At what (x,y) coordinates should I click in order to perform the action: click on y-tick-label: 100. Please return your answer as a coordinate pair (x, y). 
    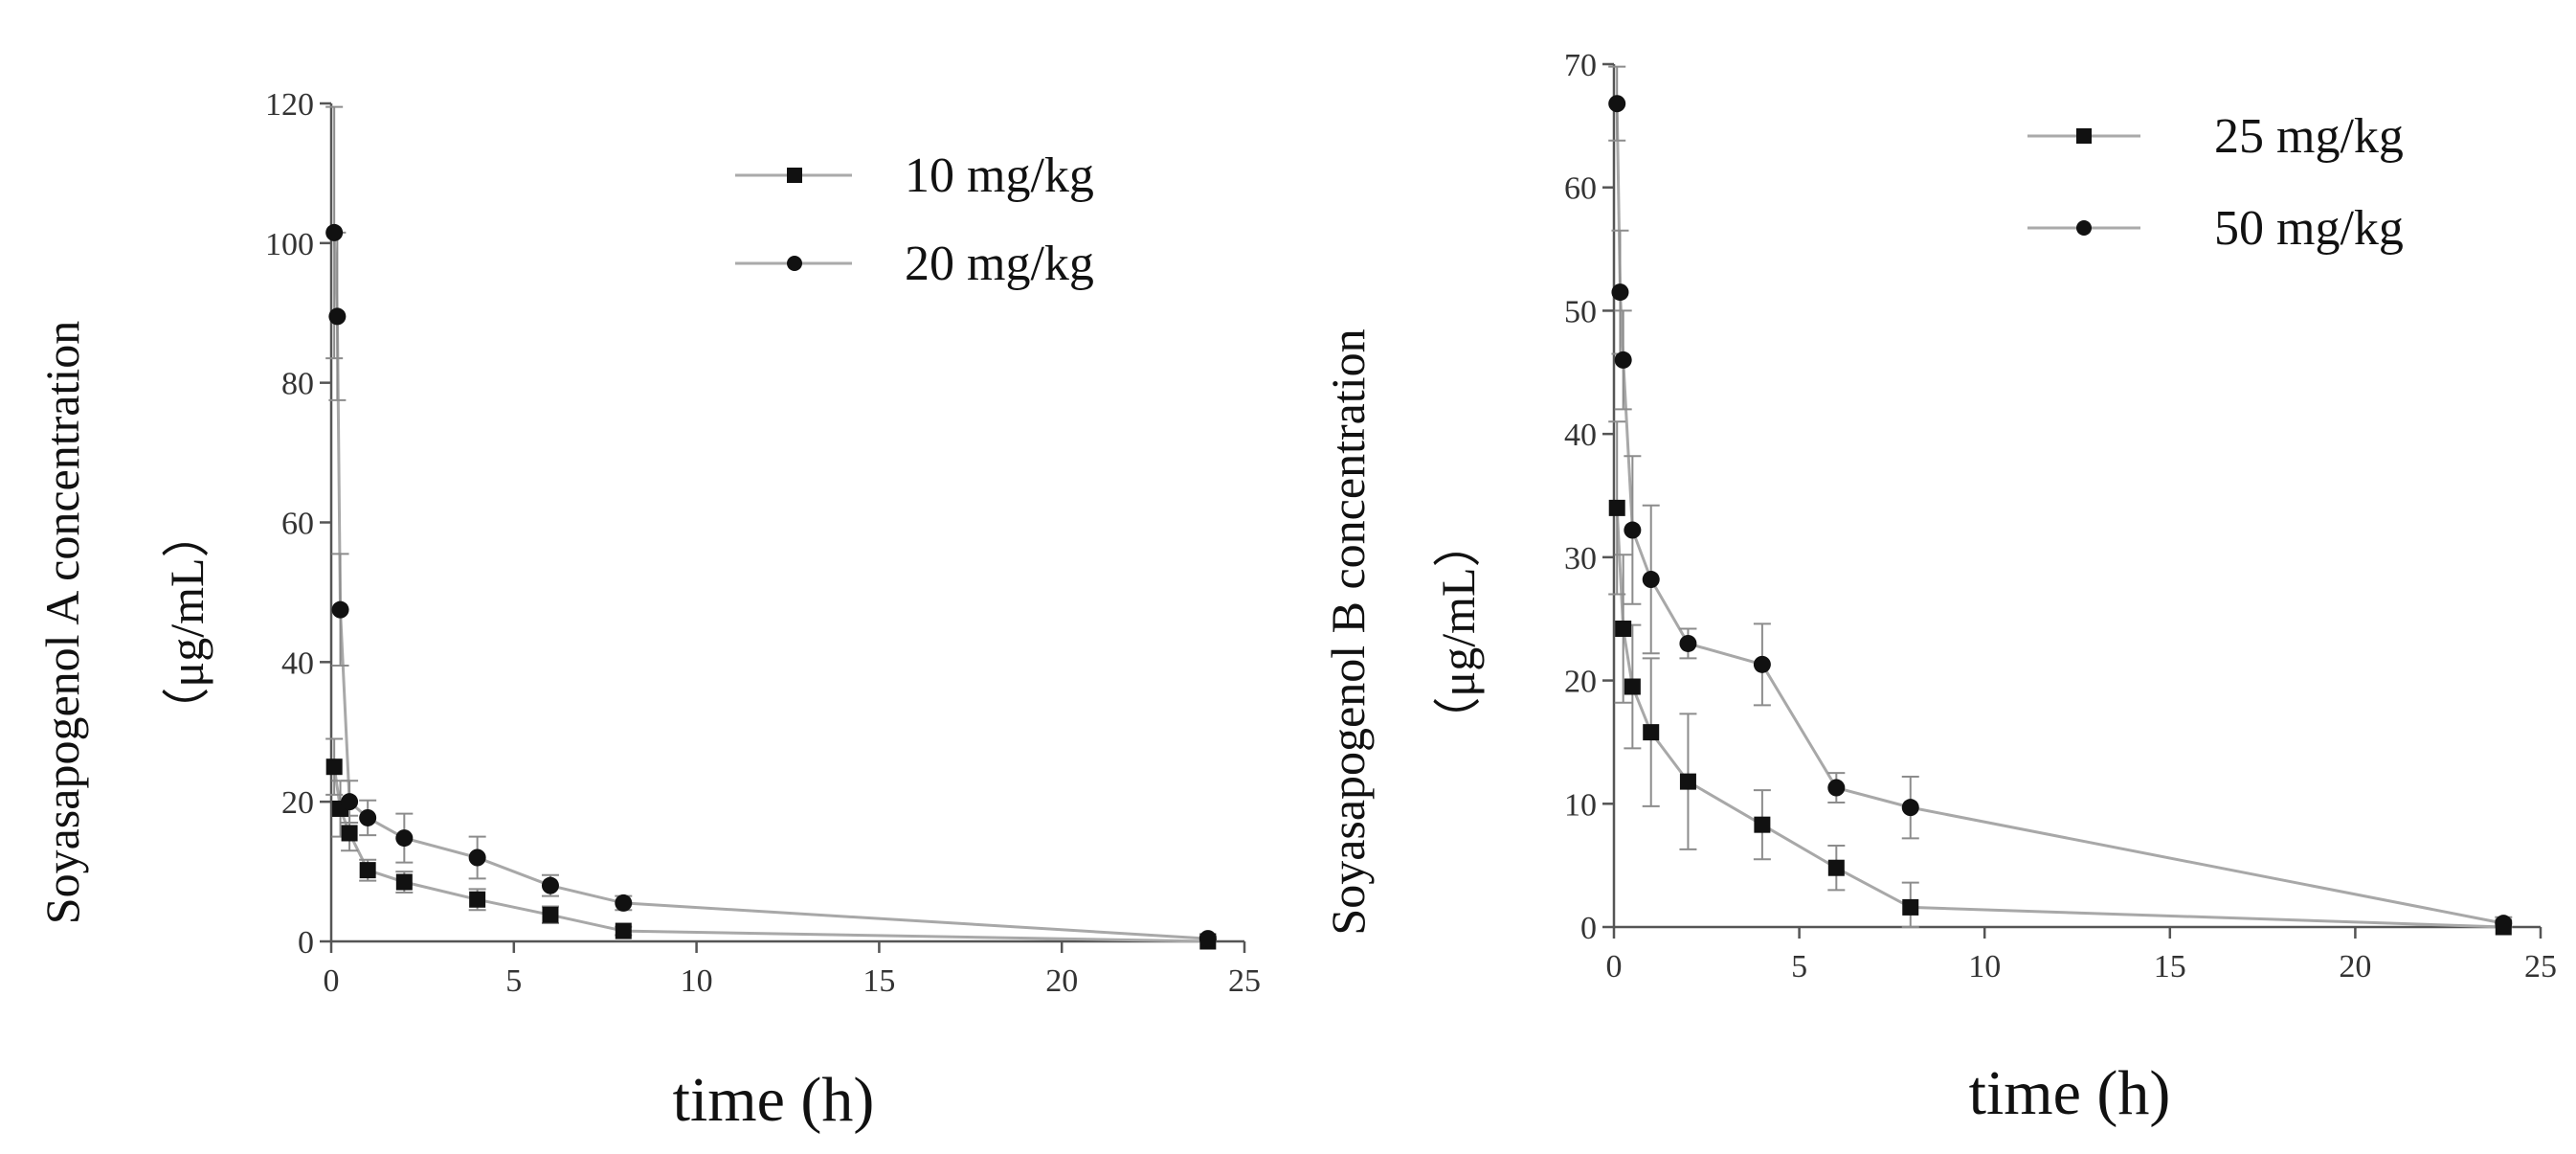
    Looking at the image, I should click on (290, 245).